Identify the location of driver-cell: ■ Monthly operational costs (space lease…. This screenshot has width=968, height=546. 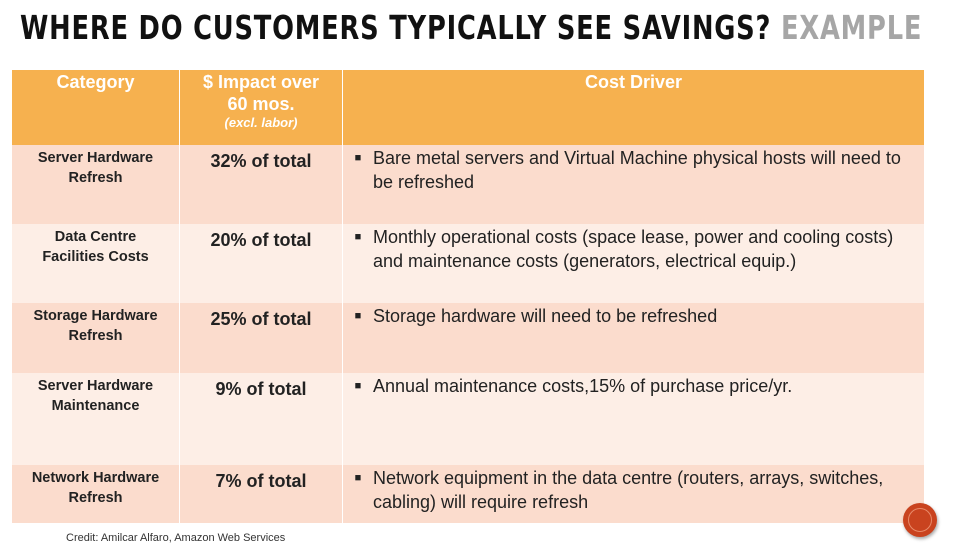
(633, 263).